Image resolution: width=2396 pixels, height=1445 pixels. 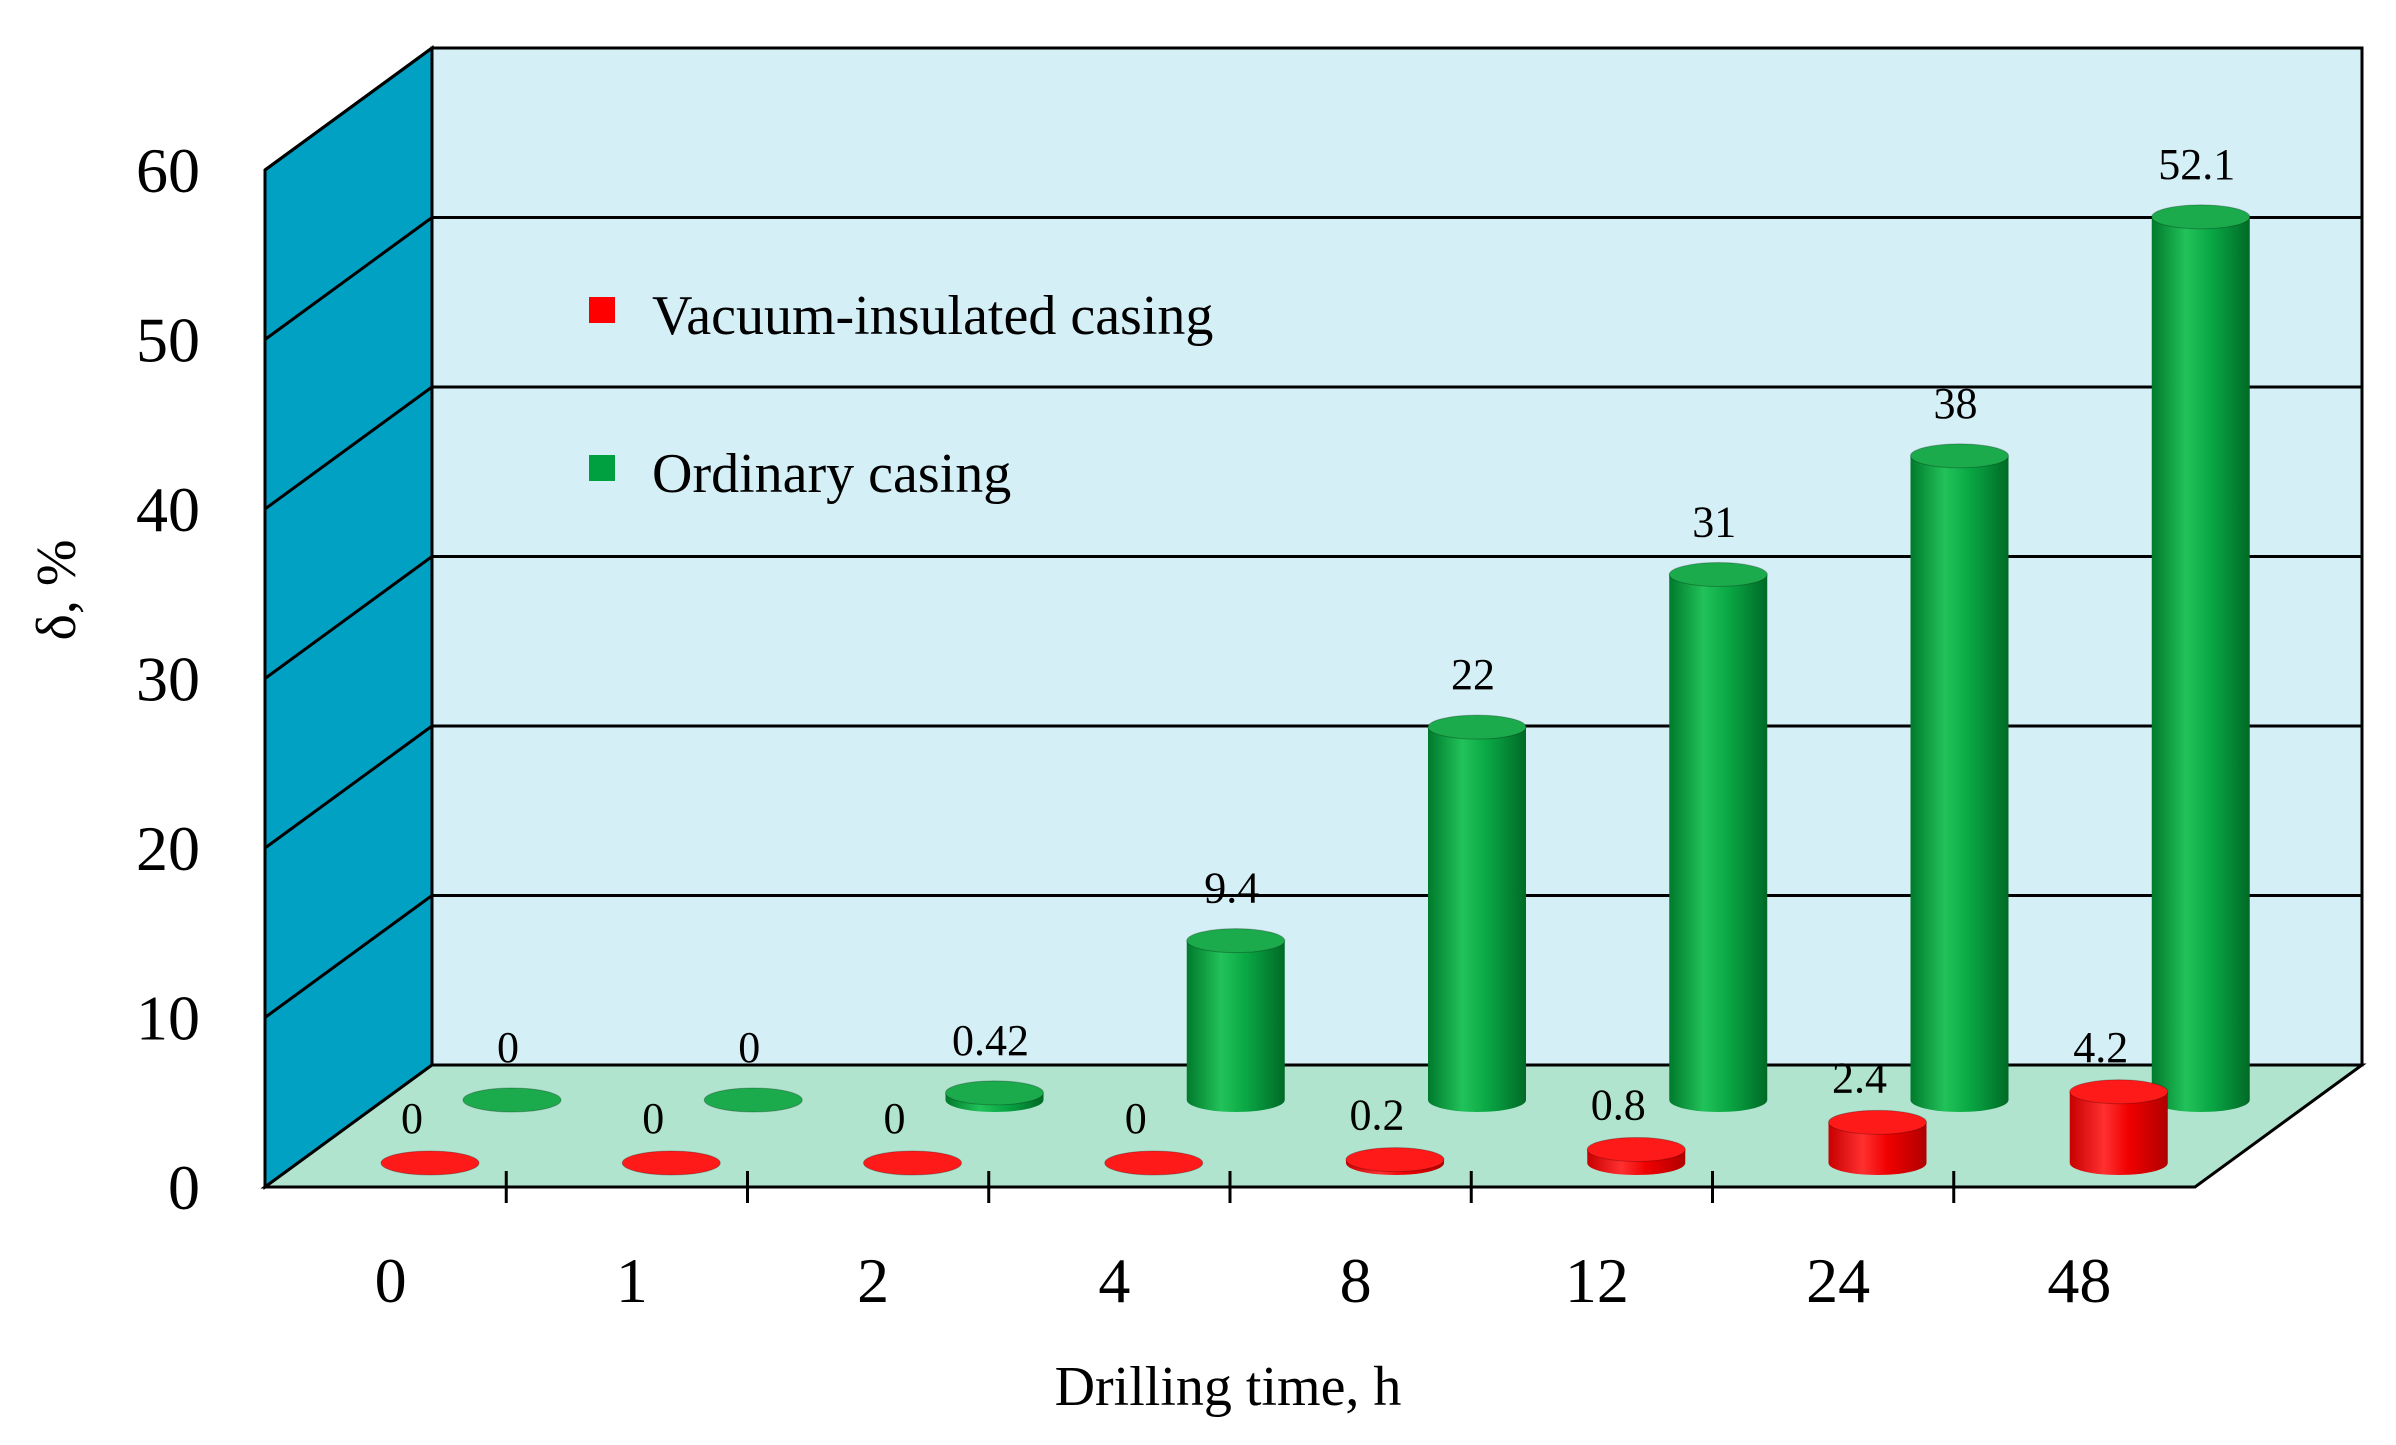 What do you see at coordinates (1356, 1280) in the screenshot?
I see `x-tick-label: 8` at bounding box center [1356, 1280].